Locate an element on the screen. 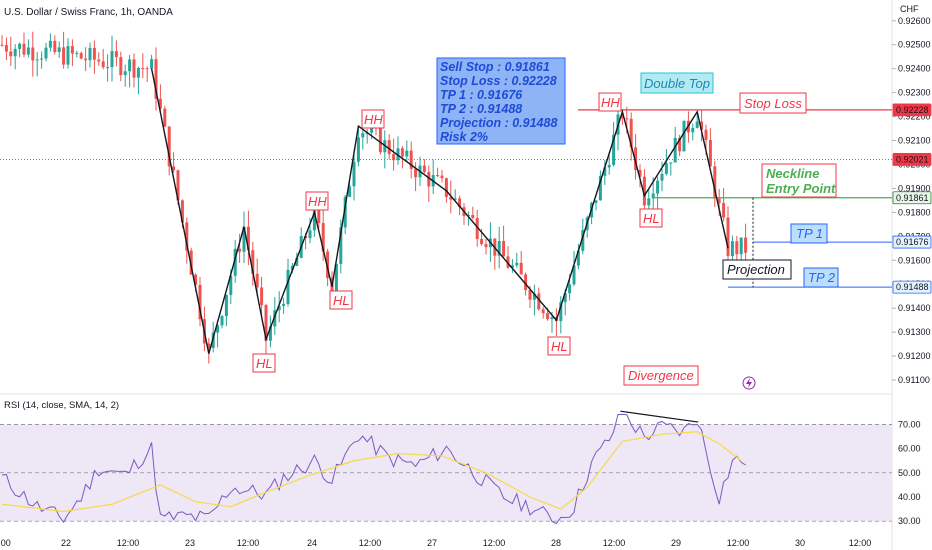 This screenshot has height=550, width=932. chart-title: U.S. Dollar / Swiss Franc, 1h, OANDA is located at coordinates (88, 12).